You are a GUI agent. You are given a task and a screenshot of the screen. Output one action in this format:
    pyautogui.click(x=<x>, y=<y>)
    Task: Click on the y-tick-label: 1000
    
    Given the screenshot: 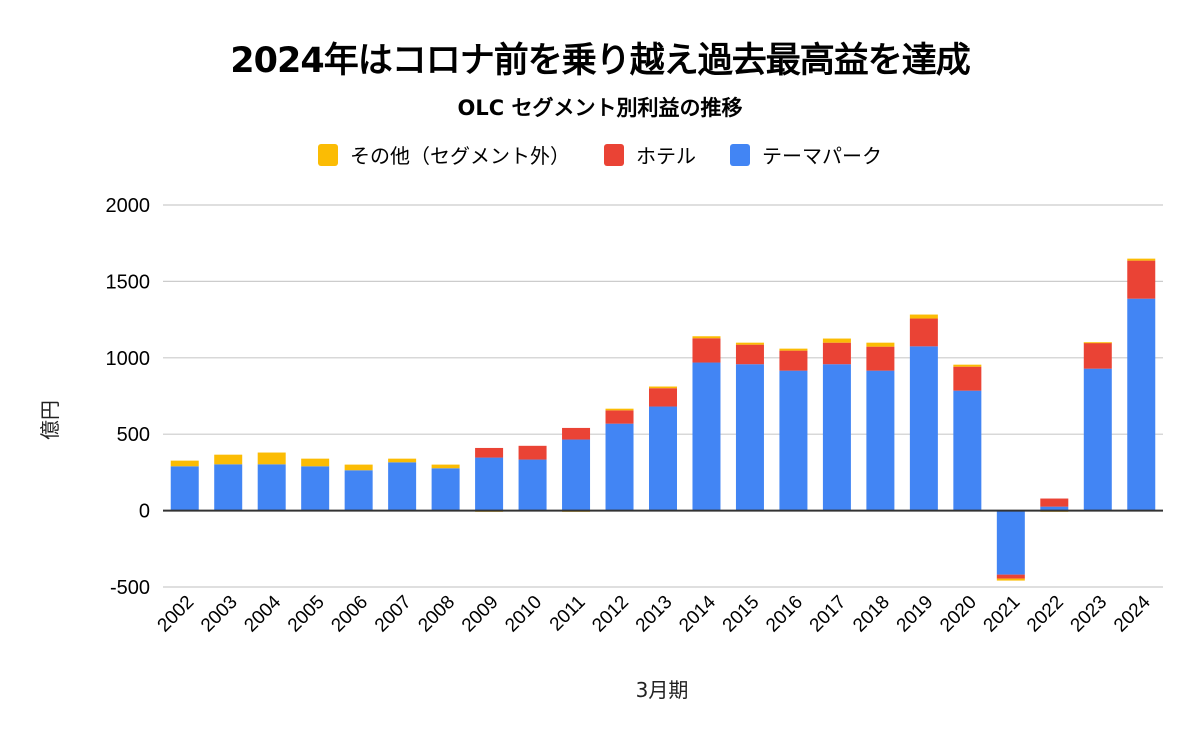 What is the action you would take?
    pyautogui.click(x=128, y=359)
    